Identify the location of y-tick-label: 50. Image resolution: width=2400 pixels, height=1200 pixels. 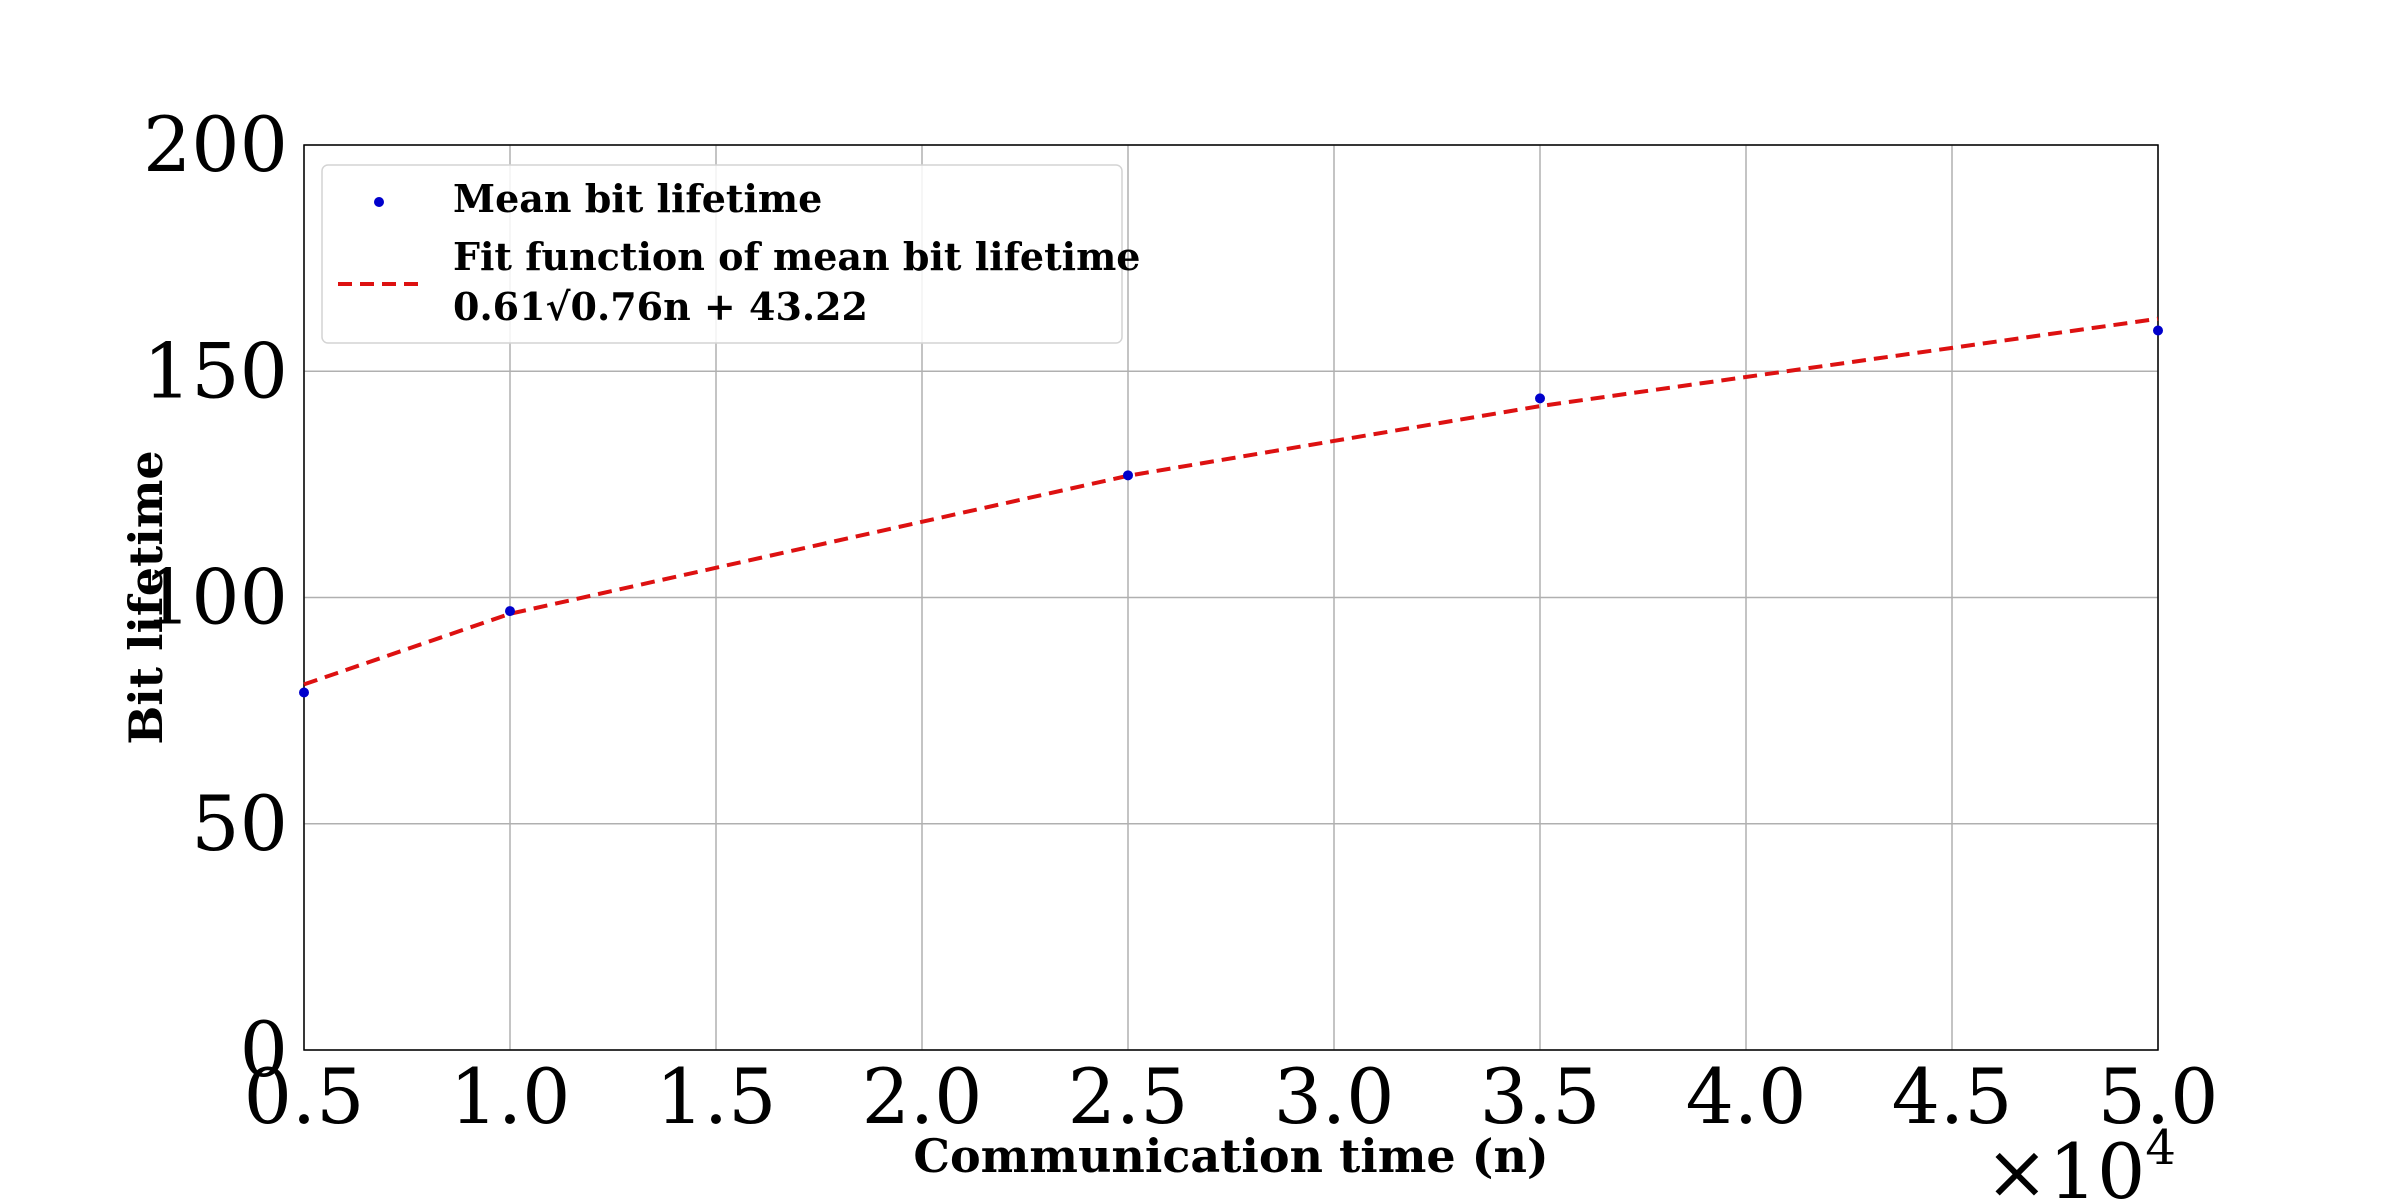
(239, 823).